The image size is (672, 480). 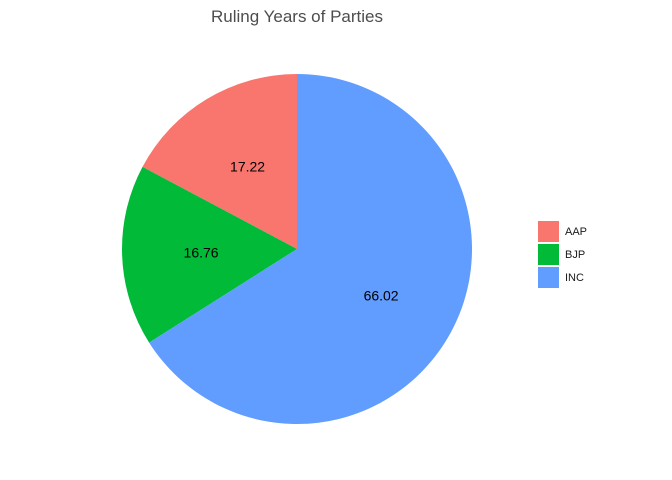 I want to click on pie-slice-labels: 17.22 16.76 66.02, so click(x=291, y=231).